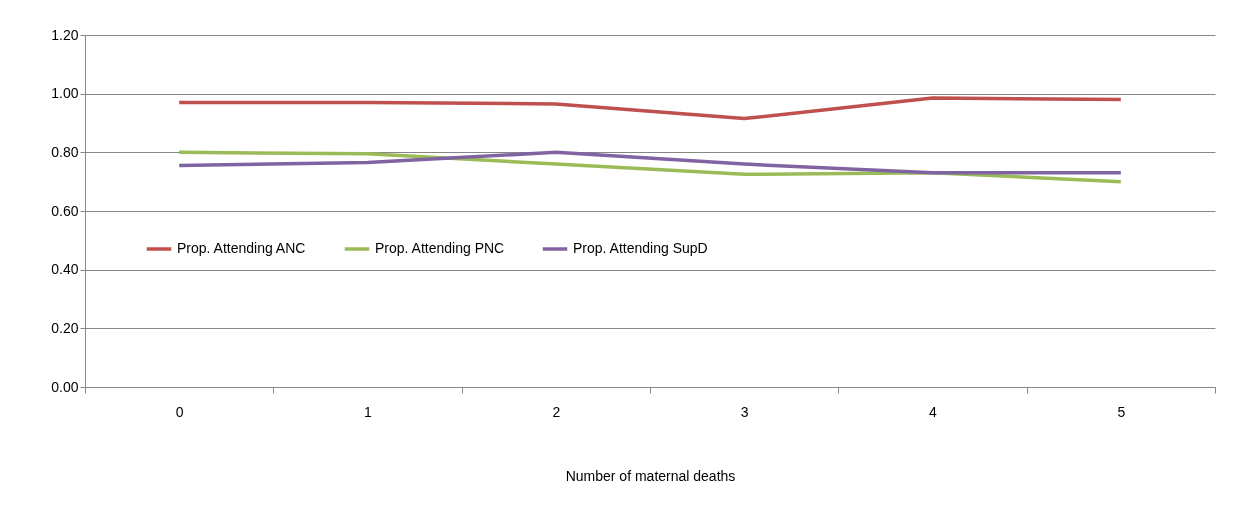  Describe the element at coordinates (65, 386) in the screenshot. I see `y-tick-label: 0.00` at that location.